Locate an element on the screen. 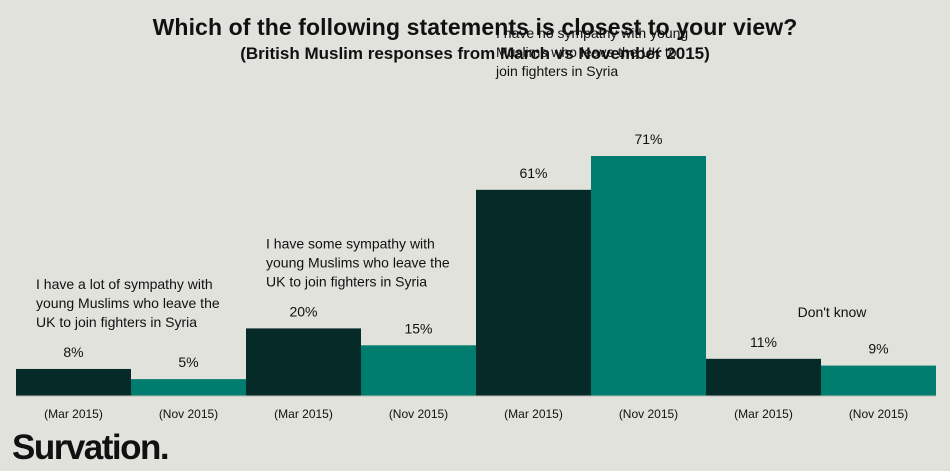 This screenshot has width=950, height=471. category-label-1-line-2: young Muslims who leave the is located at coordinates (128, 303).